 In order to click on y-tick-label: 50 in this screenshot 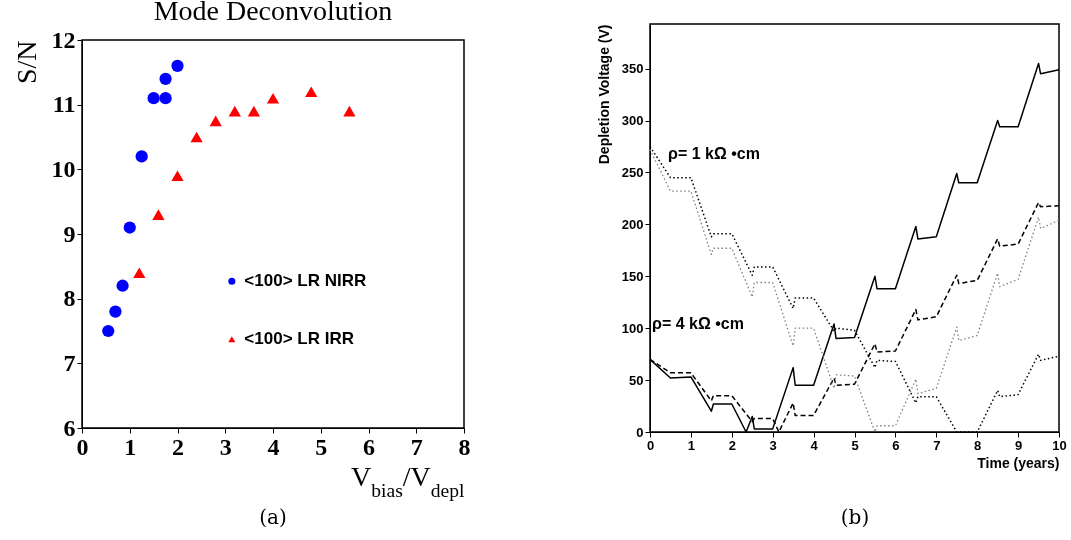, I will do `click(636, 380)`.